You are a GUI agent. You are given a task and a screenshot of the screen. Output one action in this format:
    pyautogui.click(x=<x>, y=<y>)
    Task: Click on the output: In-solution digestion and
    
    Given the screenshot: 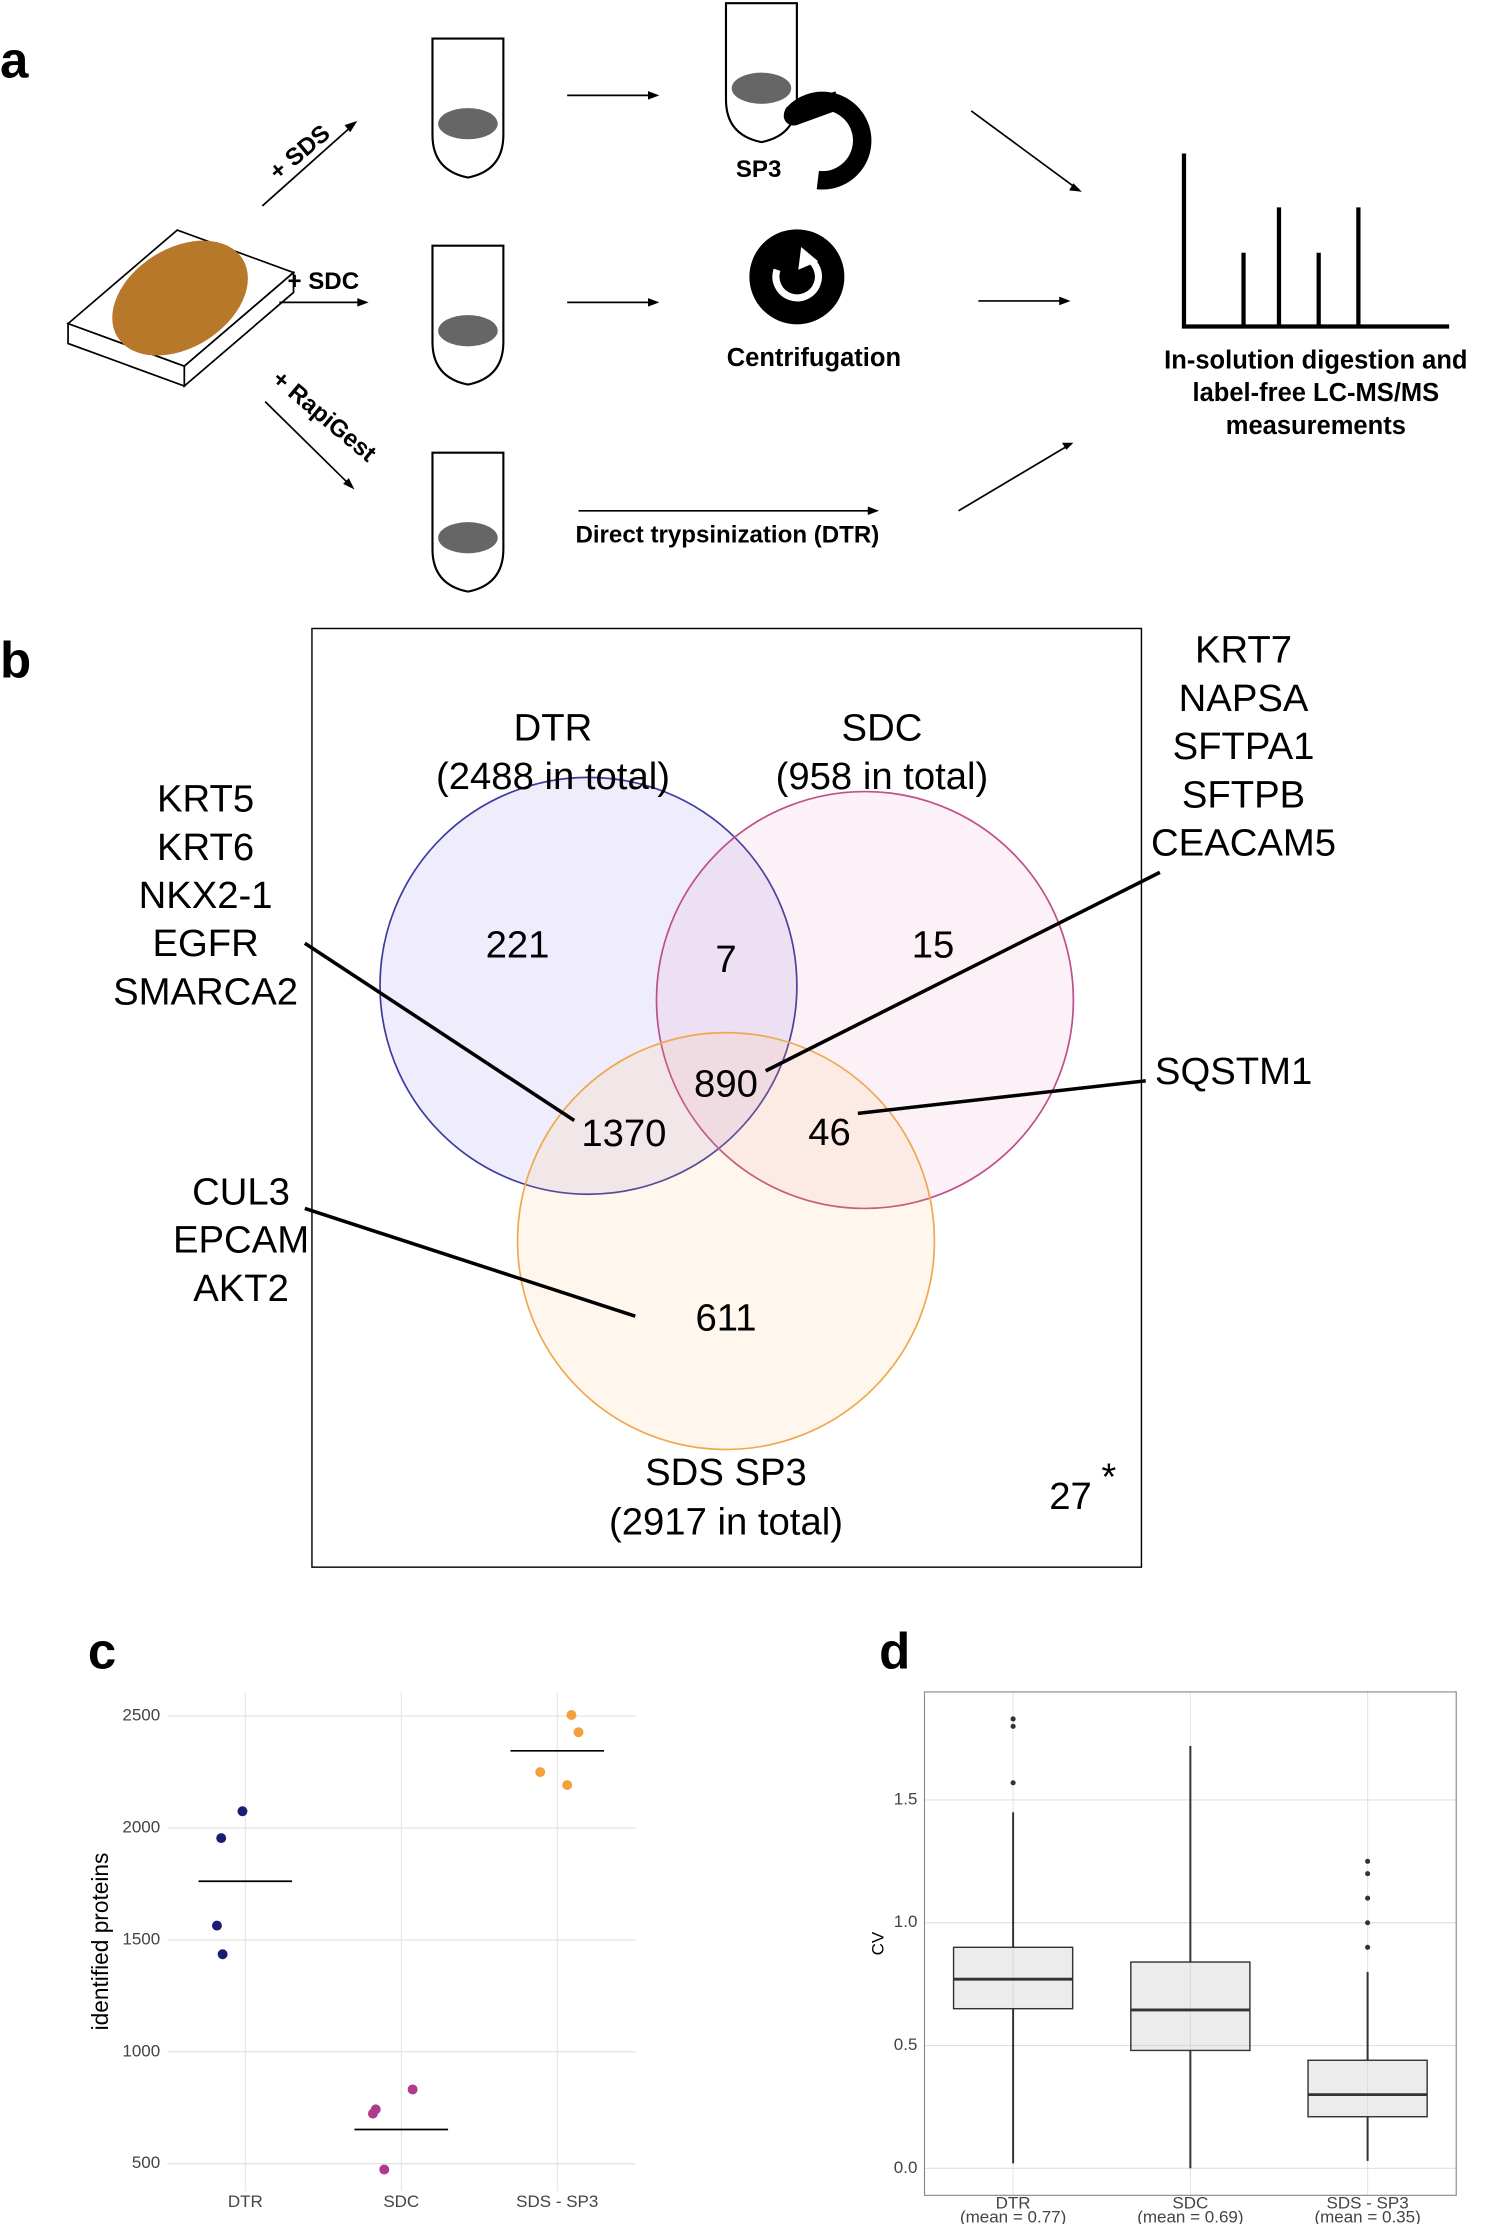 What is the action you would take?
    pyautogui.click(x=1315, y=361)
    